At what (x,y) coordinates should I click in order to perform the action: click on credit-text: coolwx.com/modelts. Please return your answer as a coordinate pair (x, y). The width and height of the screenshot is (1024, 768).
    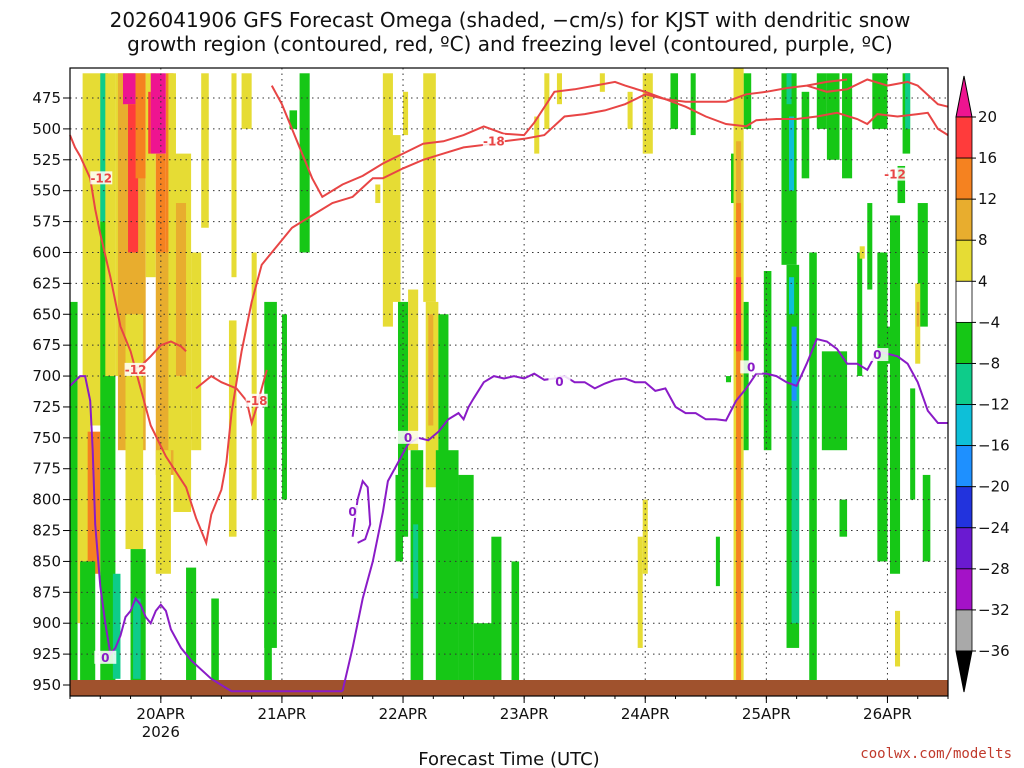
    Looking at the image, I should click on (936, 754).